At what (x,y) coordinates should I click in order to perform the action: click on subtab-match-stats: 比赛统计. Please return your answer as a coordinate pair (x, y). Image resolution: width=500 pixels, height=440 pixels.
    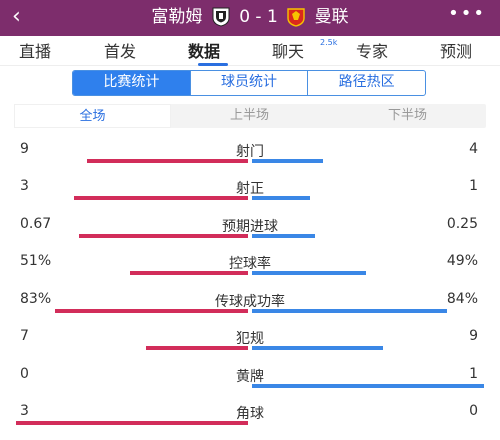
    Looking at the image, I should click on (132, 83).